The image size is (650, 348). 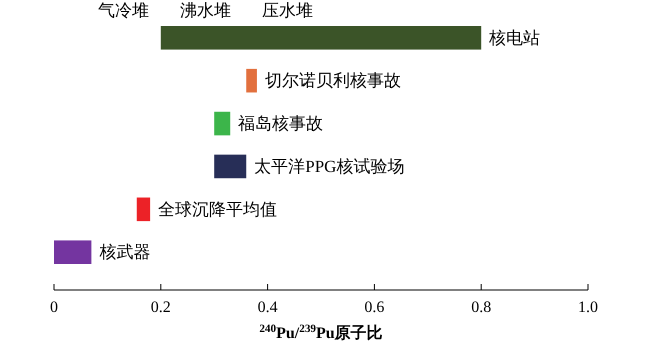 I want to click on annotation: 沸水堆, so click(x=205, y=10).